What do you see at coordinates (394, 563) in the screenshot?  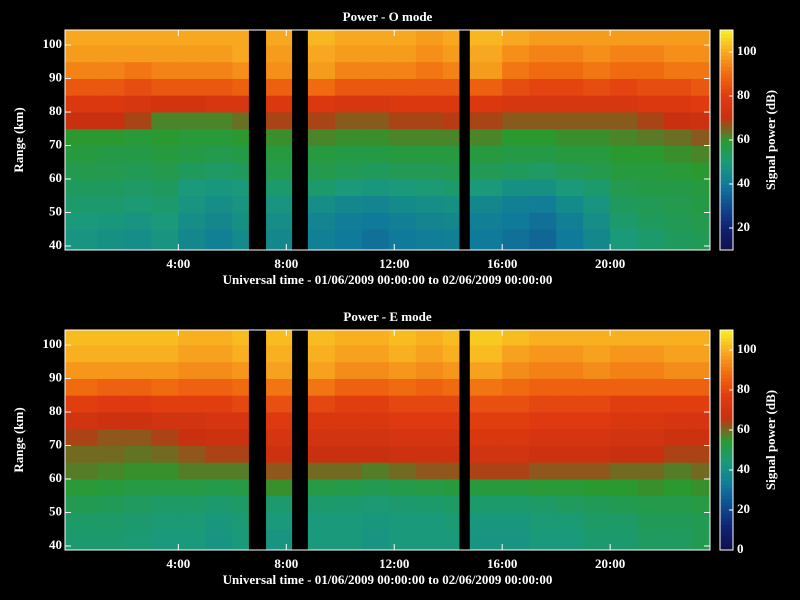 I see `x-tick-label: 12:00` at bounding box center [394, 563].